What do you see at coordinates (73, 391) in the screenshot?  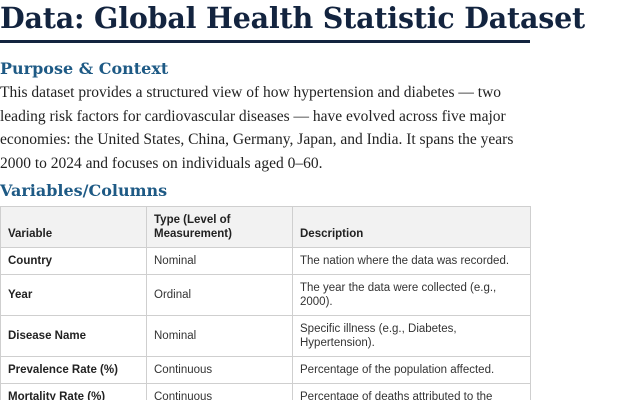 I see `cell-variable: Mortality Rate (%)` at bounding box center [73, 391].